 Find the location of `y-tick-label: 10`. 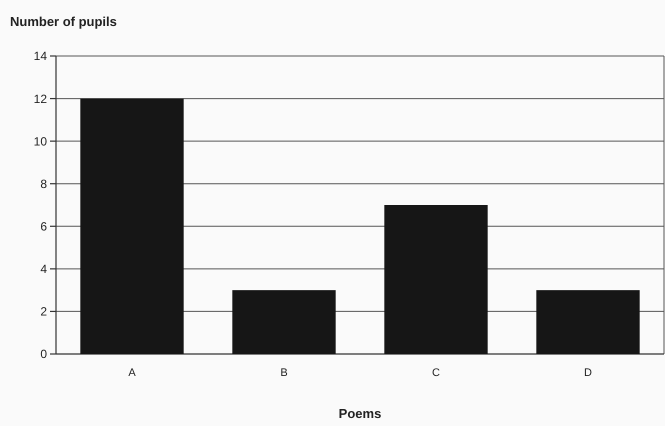

y-tick-label: 10 is located at coordinates (41, 141).